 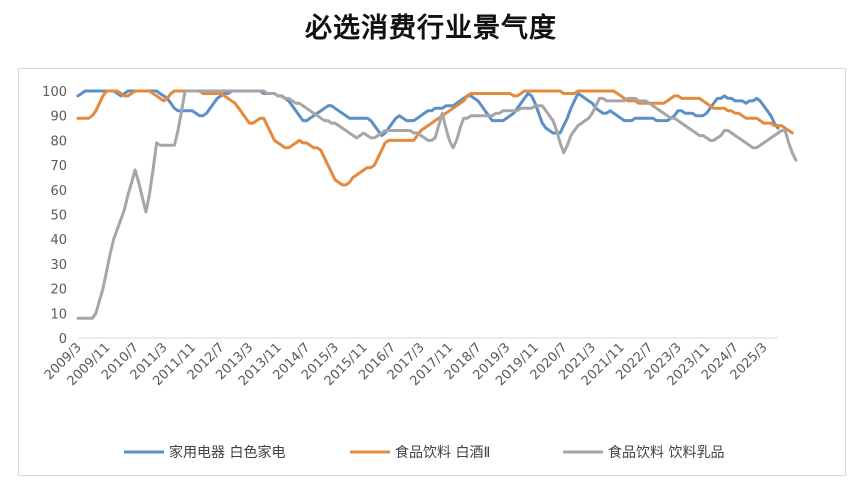 What do you see at coordinates (666, 452) in the screenshot?
I see `legend-label-3: 食品饮料 饮料乳品` at bounding box center [666, 452].